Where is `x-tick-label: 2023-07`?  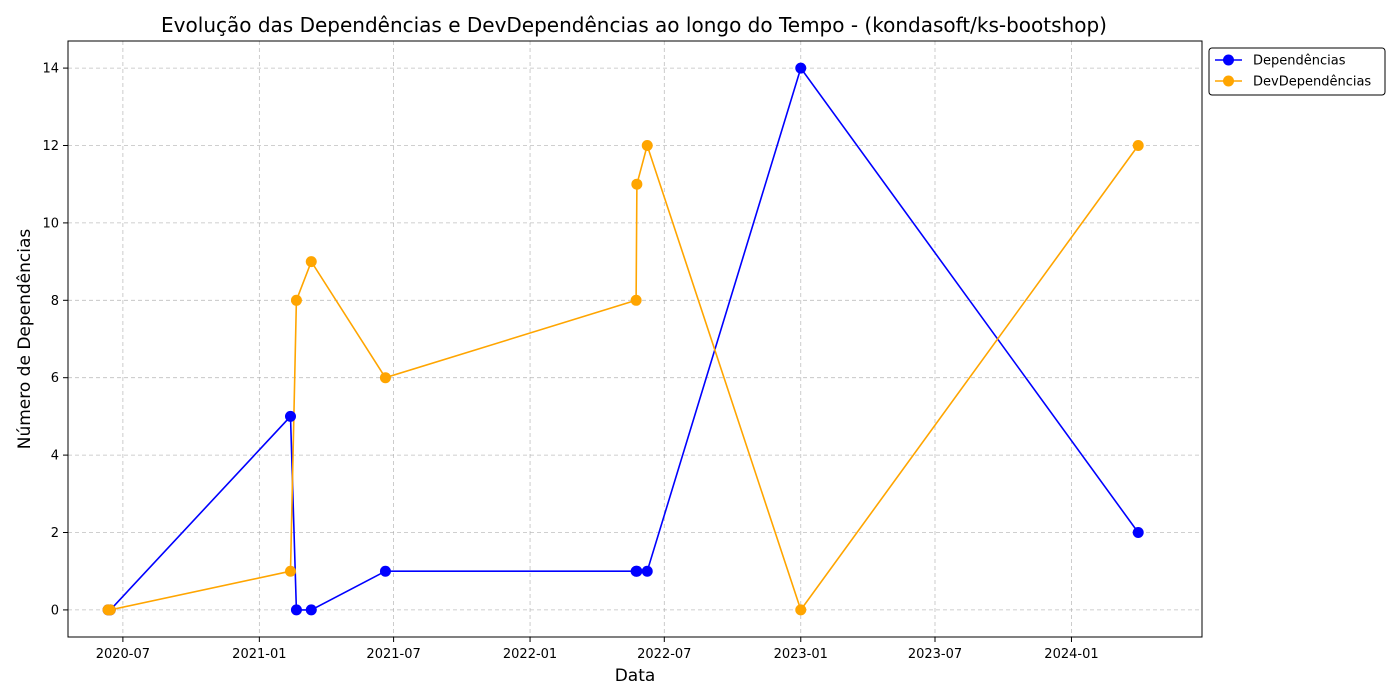
x-tick-label: 2023-07 is located at coordinates (935, 654).